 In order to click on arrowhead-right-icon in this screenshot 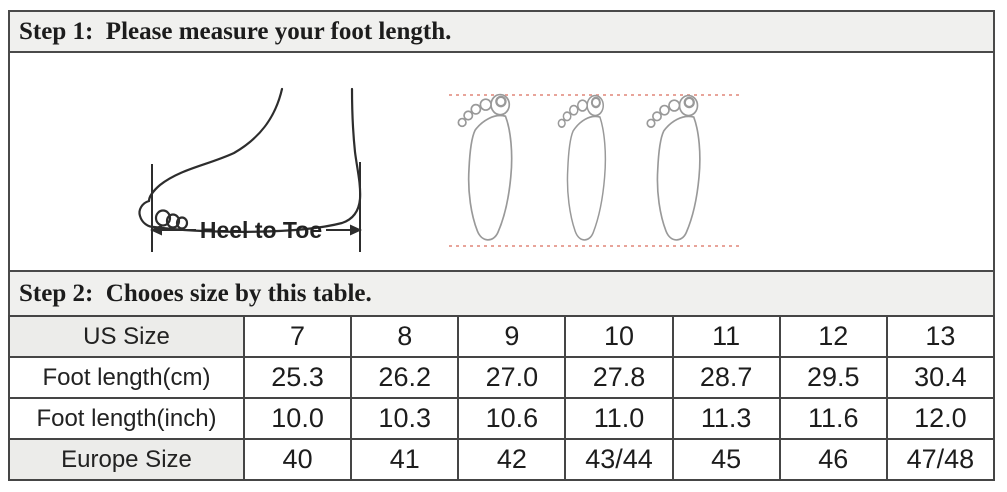, I will do `click(356, 230)`.